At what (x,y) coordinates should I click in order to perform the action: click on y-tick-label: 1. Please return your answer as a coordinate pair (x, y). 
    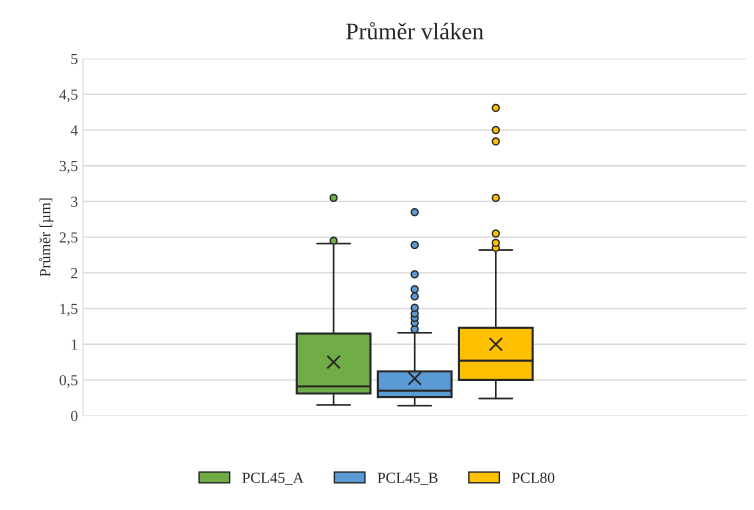
    Looking at the image, I should click on (75, 344).